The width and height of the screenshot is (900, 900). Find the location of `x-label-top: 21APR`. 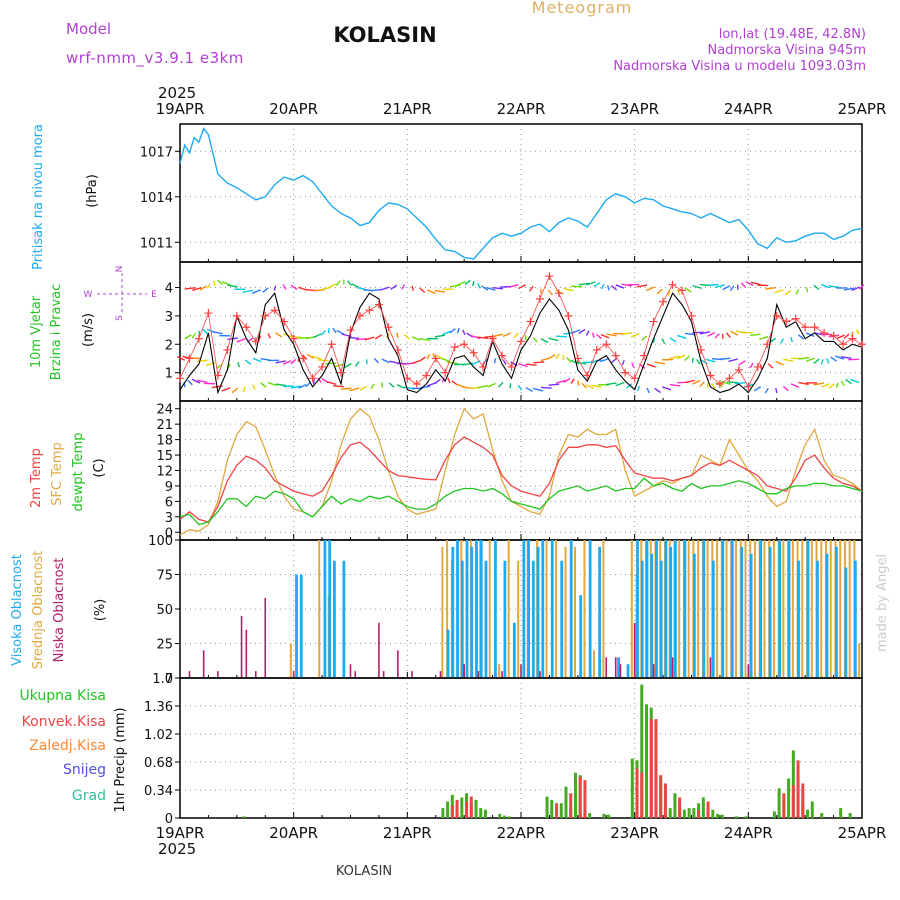

x-label-top: 21APR is located at coordinates (407, 109).